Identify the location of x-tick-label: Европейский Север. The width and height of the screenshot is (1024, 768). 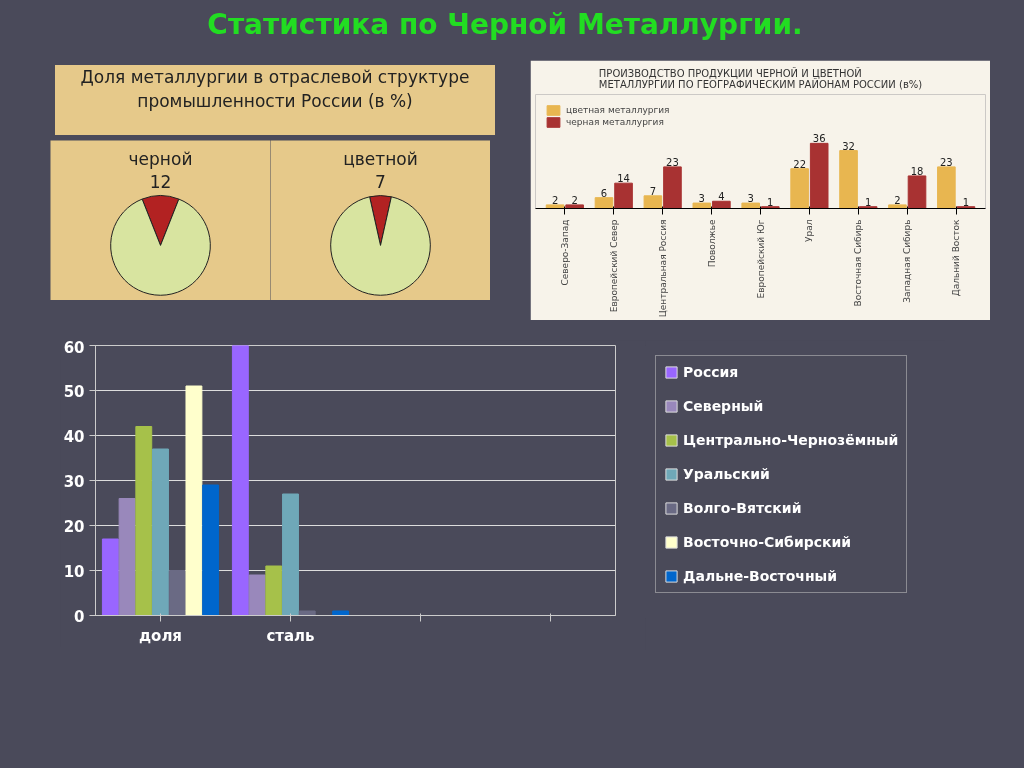
(613, 266).